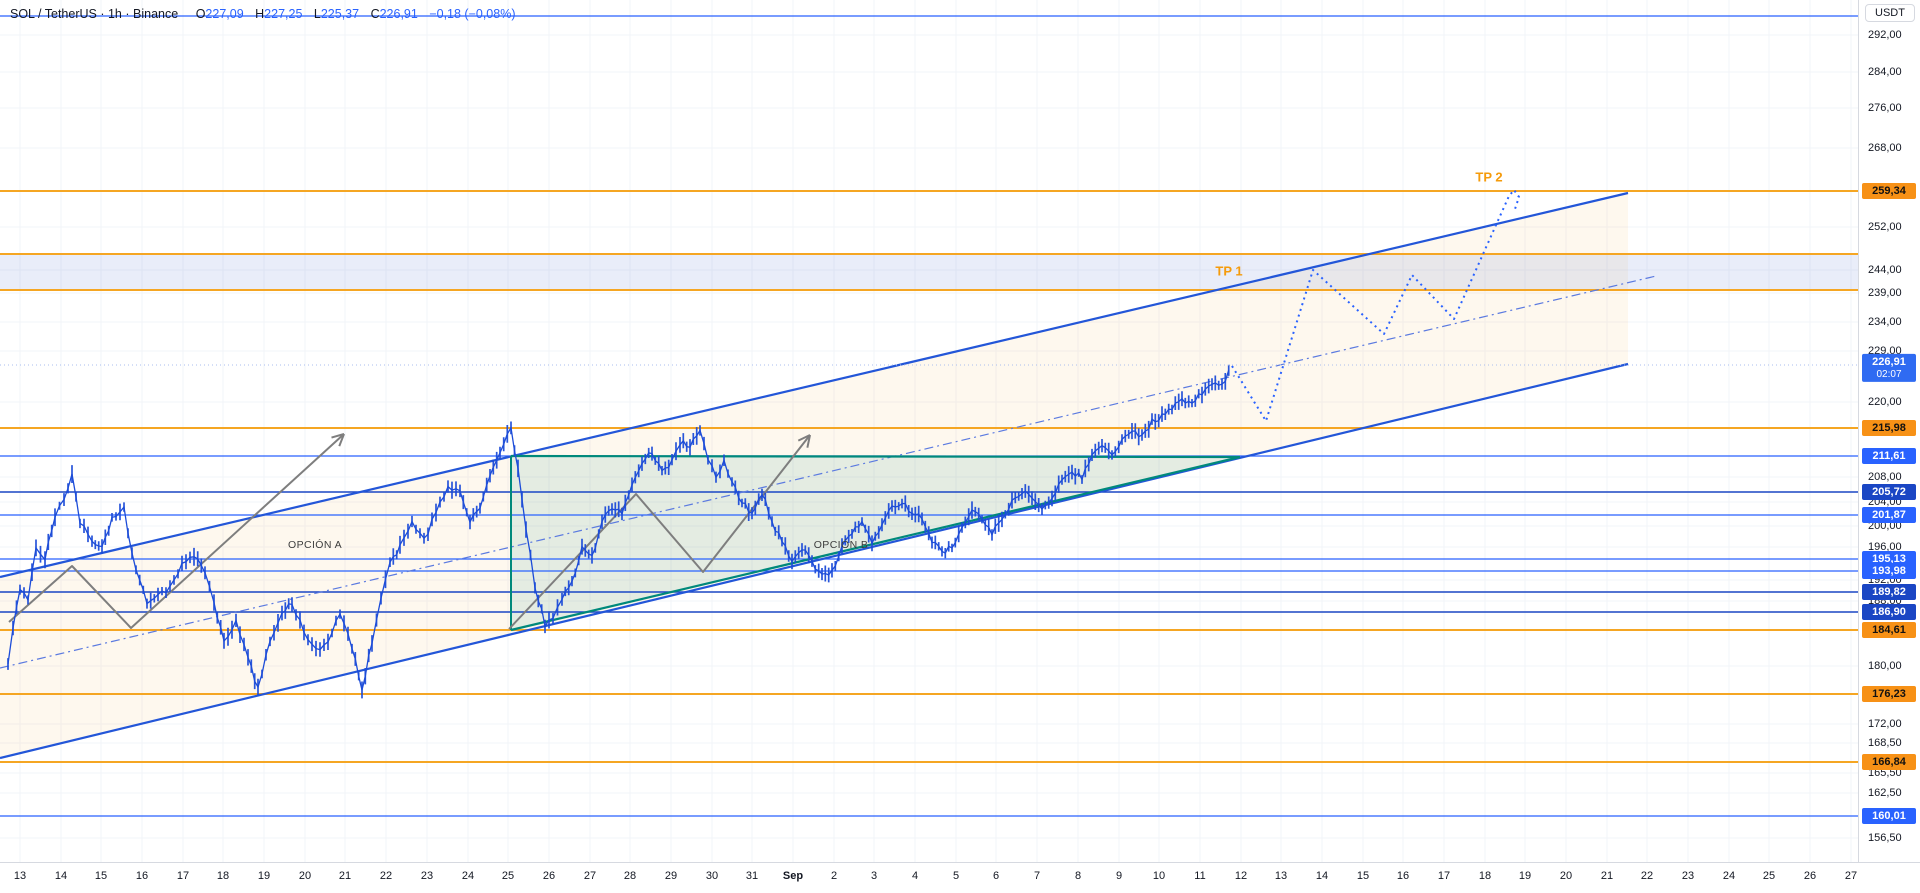 This screenshot has height=893, width=1920. I want to click on high-label: H, so click(260, 14).